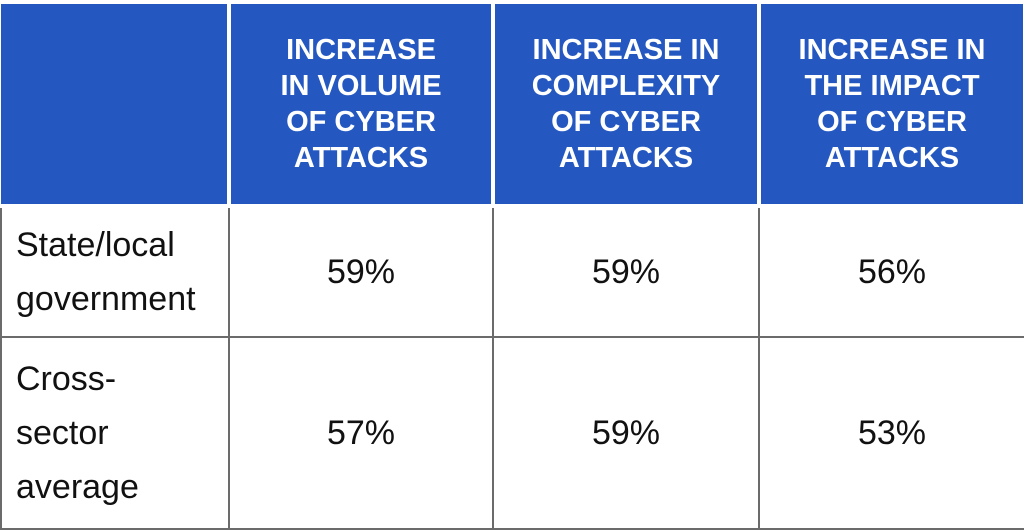 The image size is (1024, 530). What do you see at coordinates (361, 86) in the screenshot?
I see `column-header-line: IN VOLUME` at bounding box center [361, 86].